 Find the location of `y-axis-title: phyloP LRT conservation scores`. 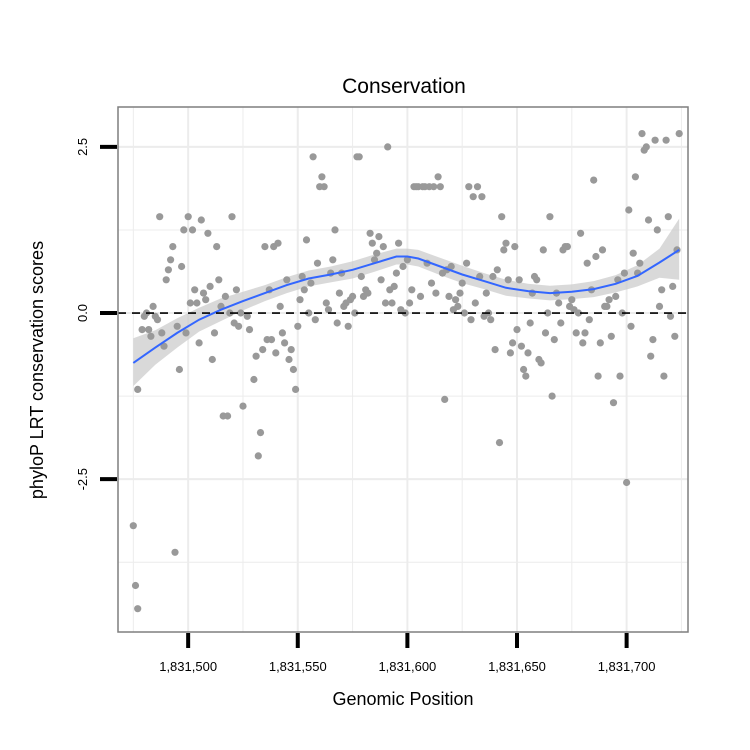

y-axis-title: phyloP LRT conservation scores is located at coordinates (37, 370).